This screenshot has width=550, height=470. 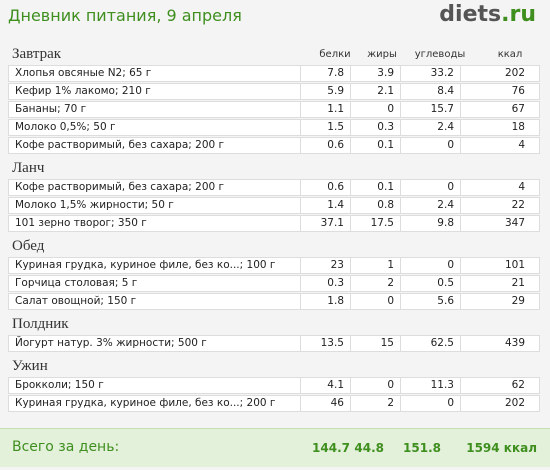 I want to click on nutrient-value: 347, so click(x=514, y=223).